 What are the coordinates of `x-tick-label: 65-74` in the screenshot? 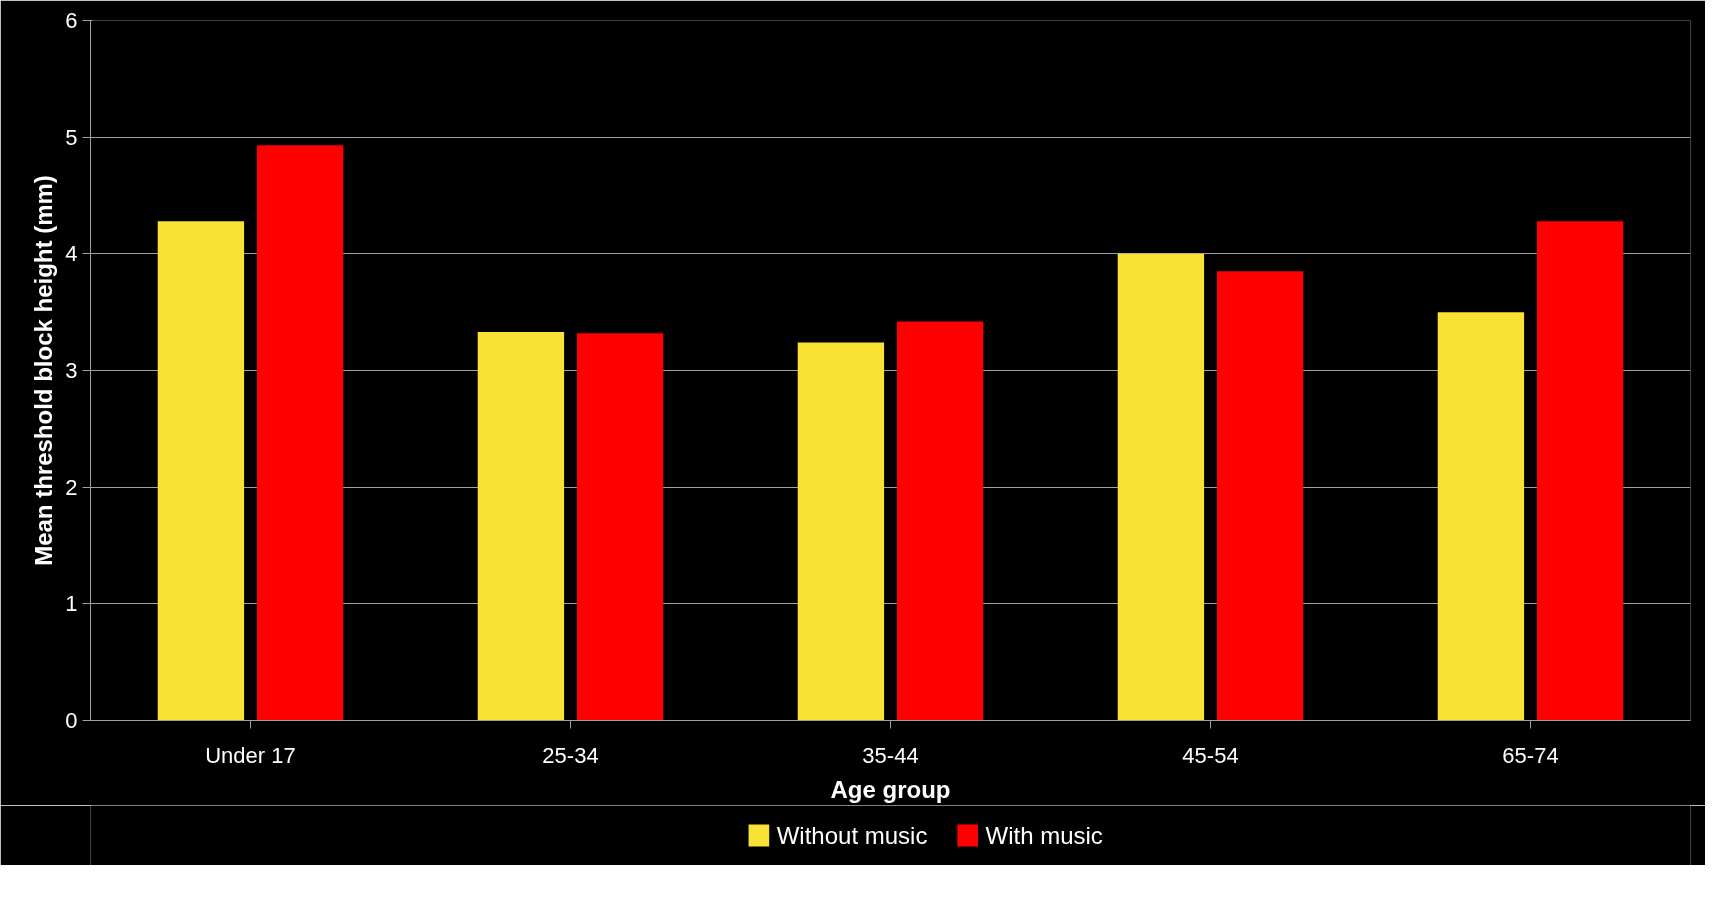 It's located at (1530, 755).